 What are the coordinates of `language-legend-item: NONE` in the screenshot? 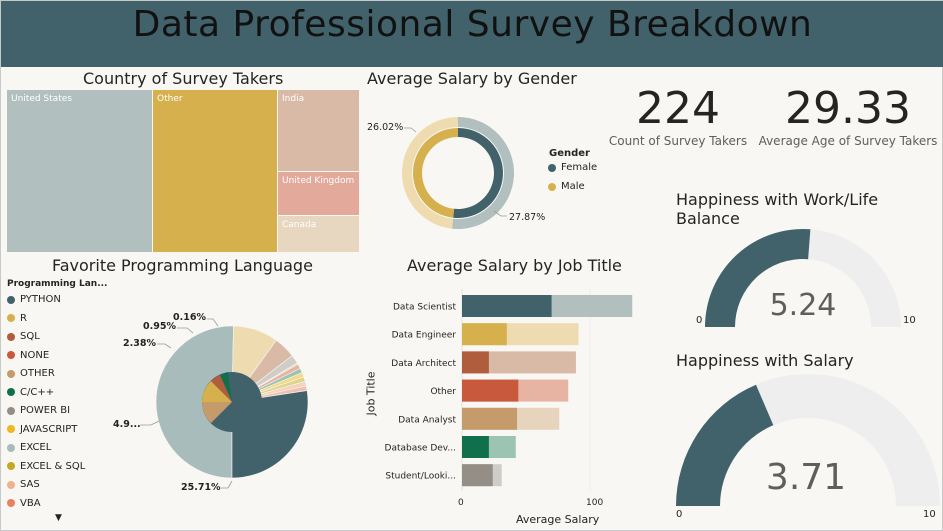 It's located at (28, 355).